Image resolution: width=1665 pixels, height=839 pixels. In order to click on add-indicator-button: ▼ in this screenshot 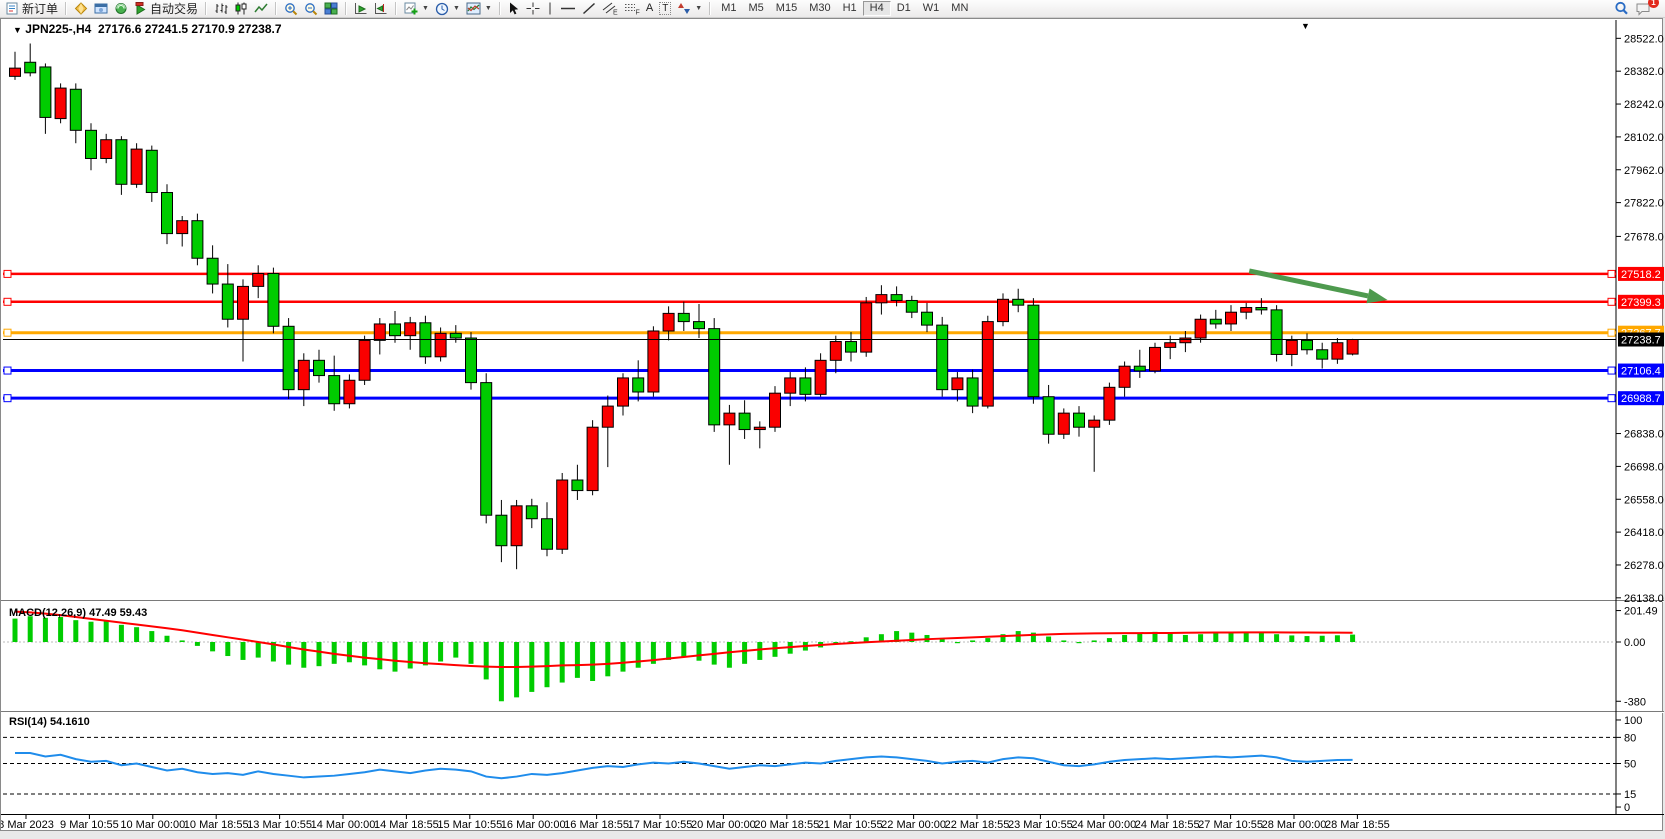, I will do `click(416, 9)`.